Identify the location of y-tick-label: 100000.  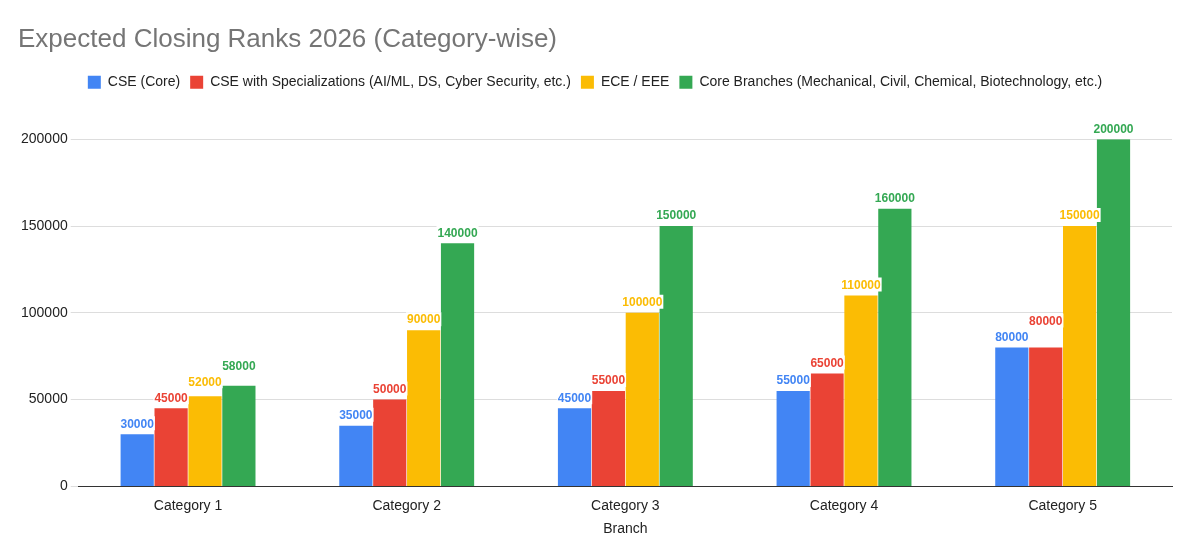
(44, 311).